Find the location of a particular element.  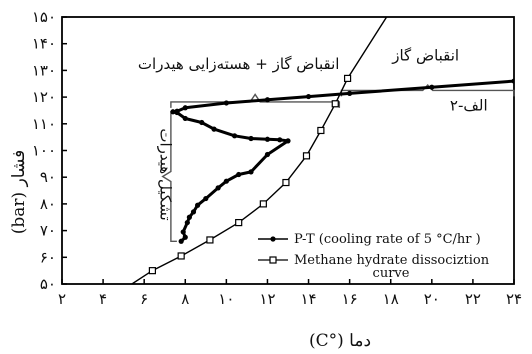

x-tick-label: ۱۴ is located at coordinates (308, 299).